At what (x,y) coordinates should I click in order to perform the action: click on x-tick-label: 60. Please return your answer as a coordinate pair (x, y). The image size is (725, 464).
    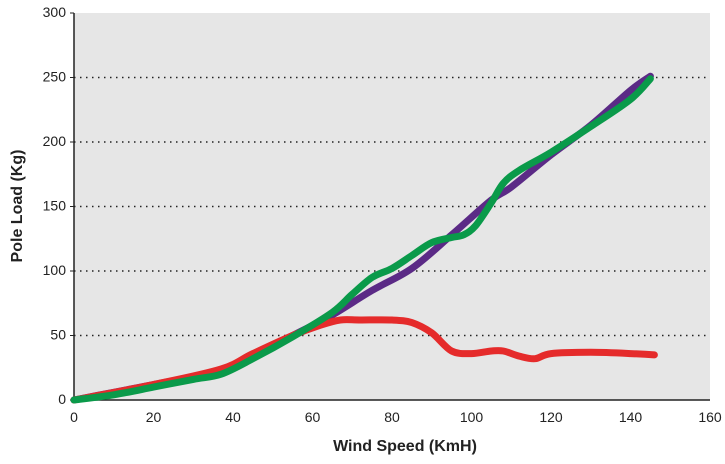
    Looking at the image, I should click on (313, 417).